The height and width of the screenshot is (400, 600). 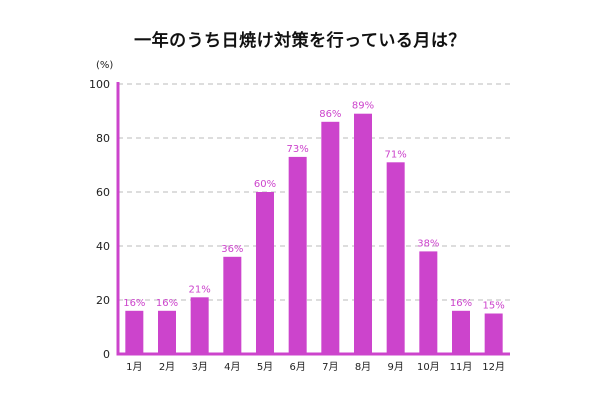 What do you see at coordinates (232, 249) in the screenshot?
I see `bar-value-label: 36%` at bounding box center [232, 249].